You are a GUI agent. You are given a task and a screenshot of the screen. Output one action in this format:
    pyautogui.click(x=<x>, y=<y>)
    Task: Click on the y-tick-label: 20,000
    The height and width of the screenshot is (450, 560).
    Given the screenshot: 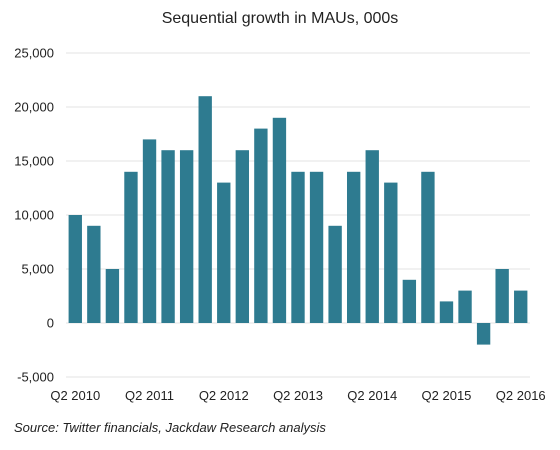 What is the action you would take?
    pyautogui.click(x=34, y=107)
    